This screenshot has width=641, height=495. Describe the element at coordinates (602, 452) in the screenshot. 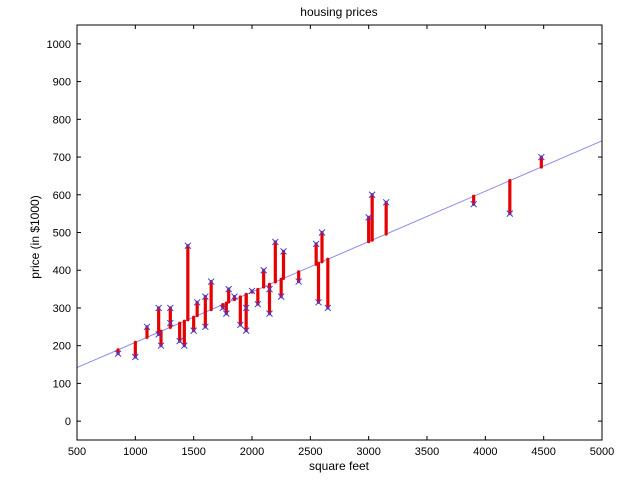

I see `x-tick-label: 5000` at that location.